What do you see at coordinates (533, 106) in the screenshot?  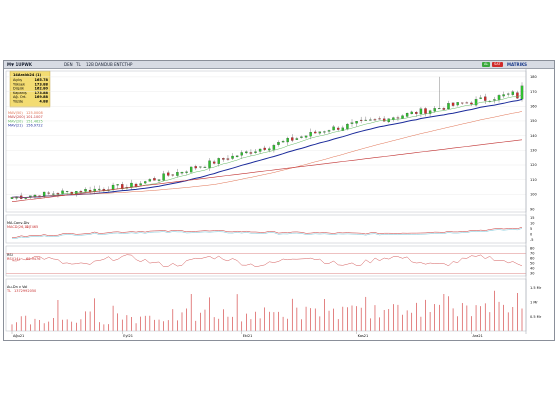 I see `price-tick-label: 160` at bounding box center [533, 106].